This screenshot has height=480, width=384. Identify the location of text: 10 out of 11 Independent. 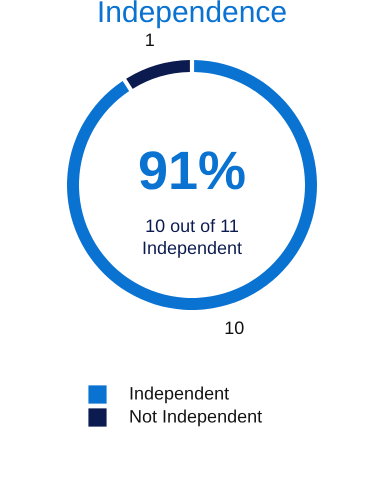
(192, 237).